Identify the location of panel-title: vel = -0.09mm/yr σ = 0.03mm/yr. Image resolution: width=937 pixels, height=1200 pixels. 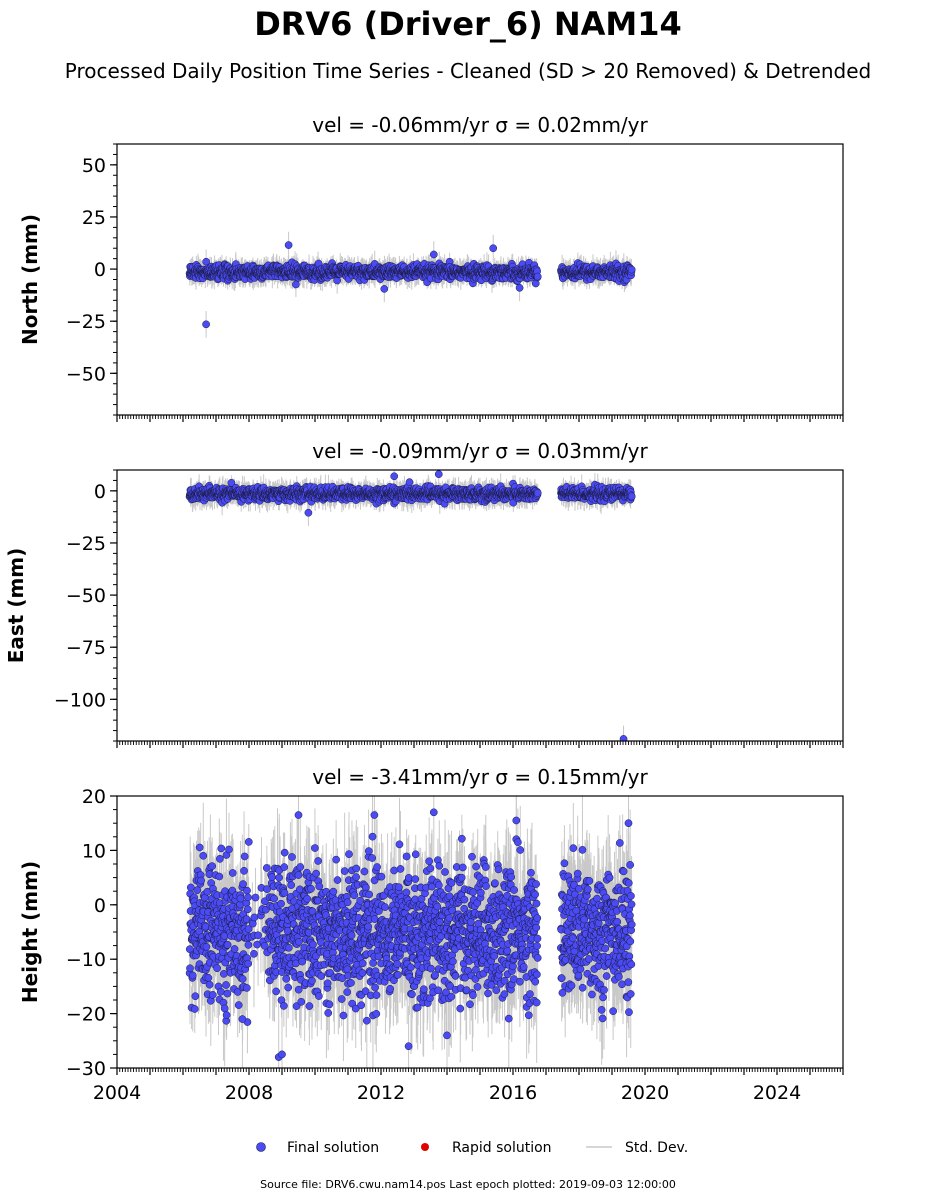
(480, 451).